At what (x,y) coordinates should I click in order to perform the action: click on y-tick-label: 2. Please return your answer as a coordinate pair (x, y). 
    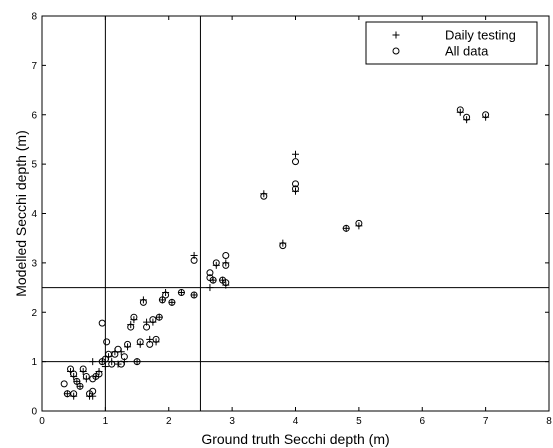
    Looking at the image, I should click on (34, 313).